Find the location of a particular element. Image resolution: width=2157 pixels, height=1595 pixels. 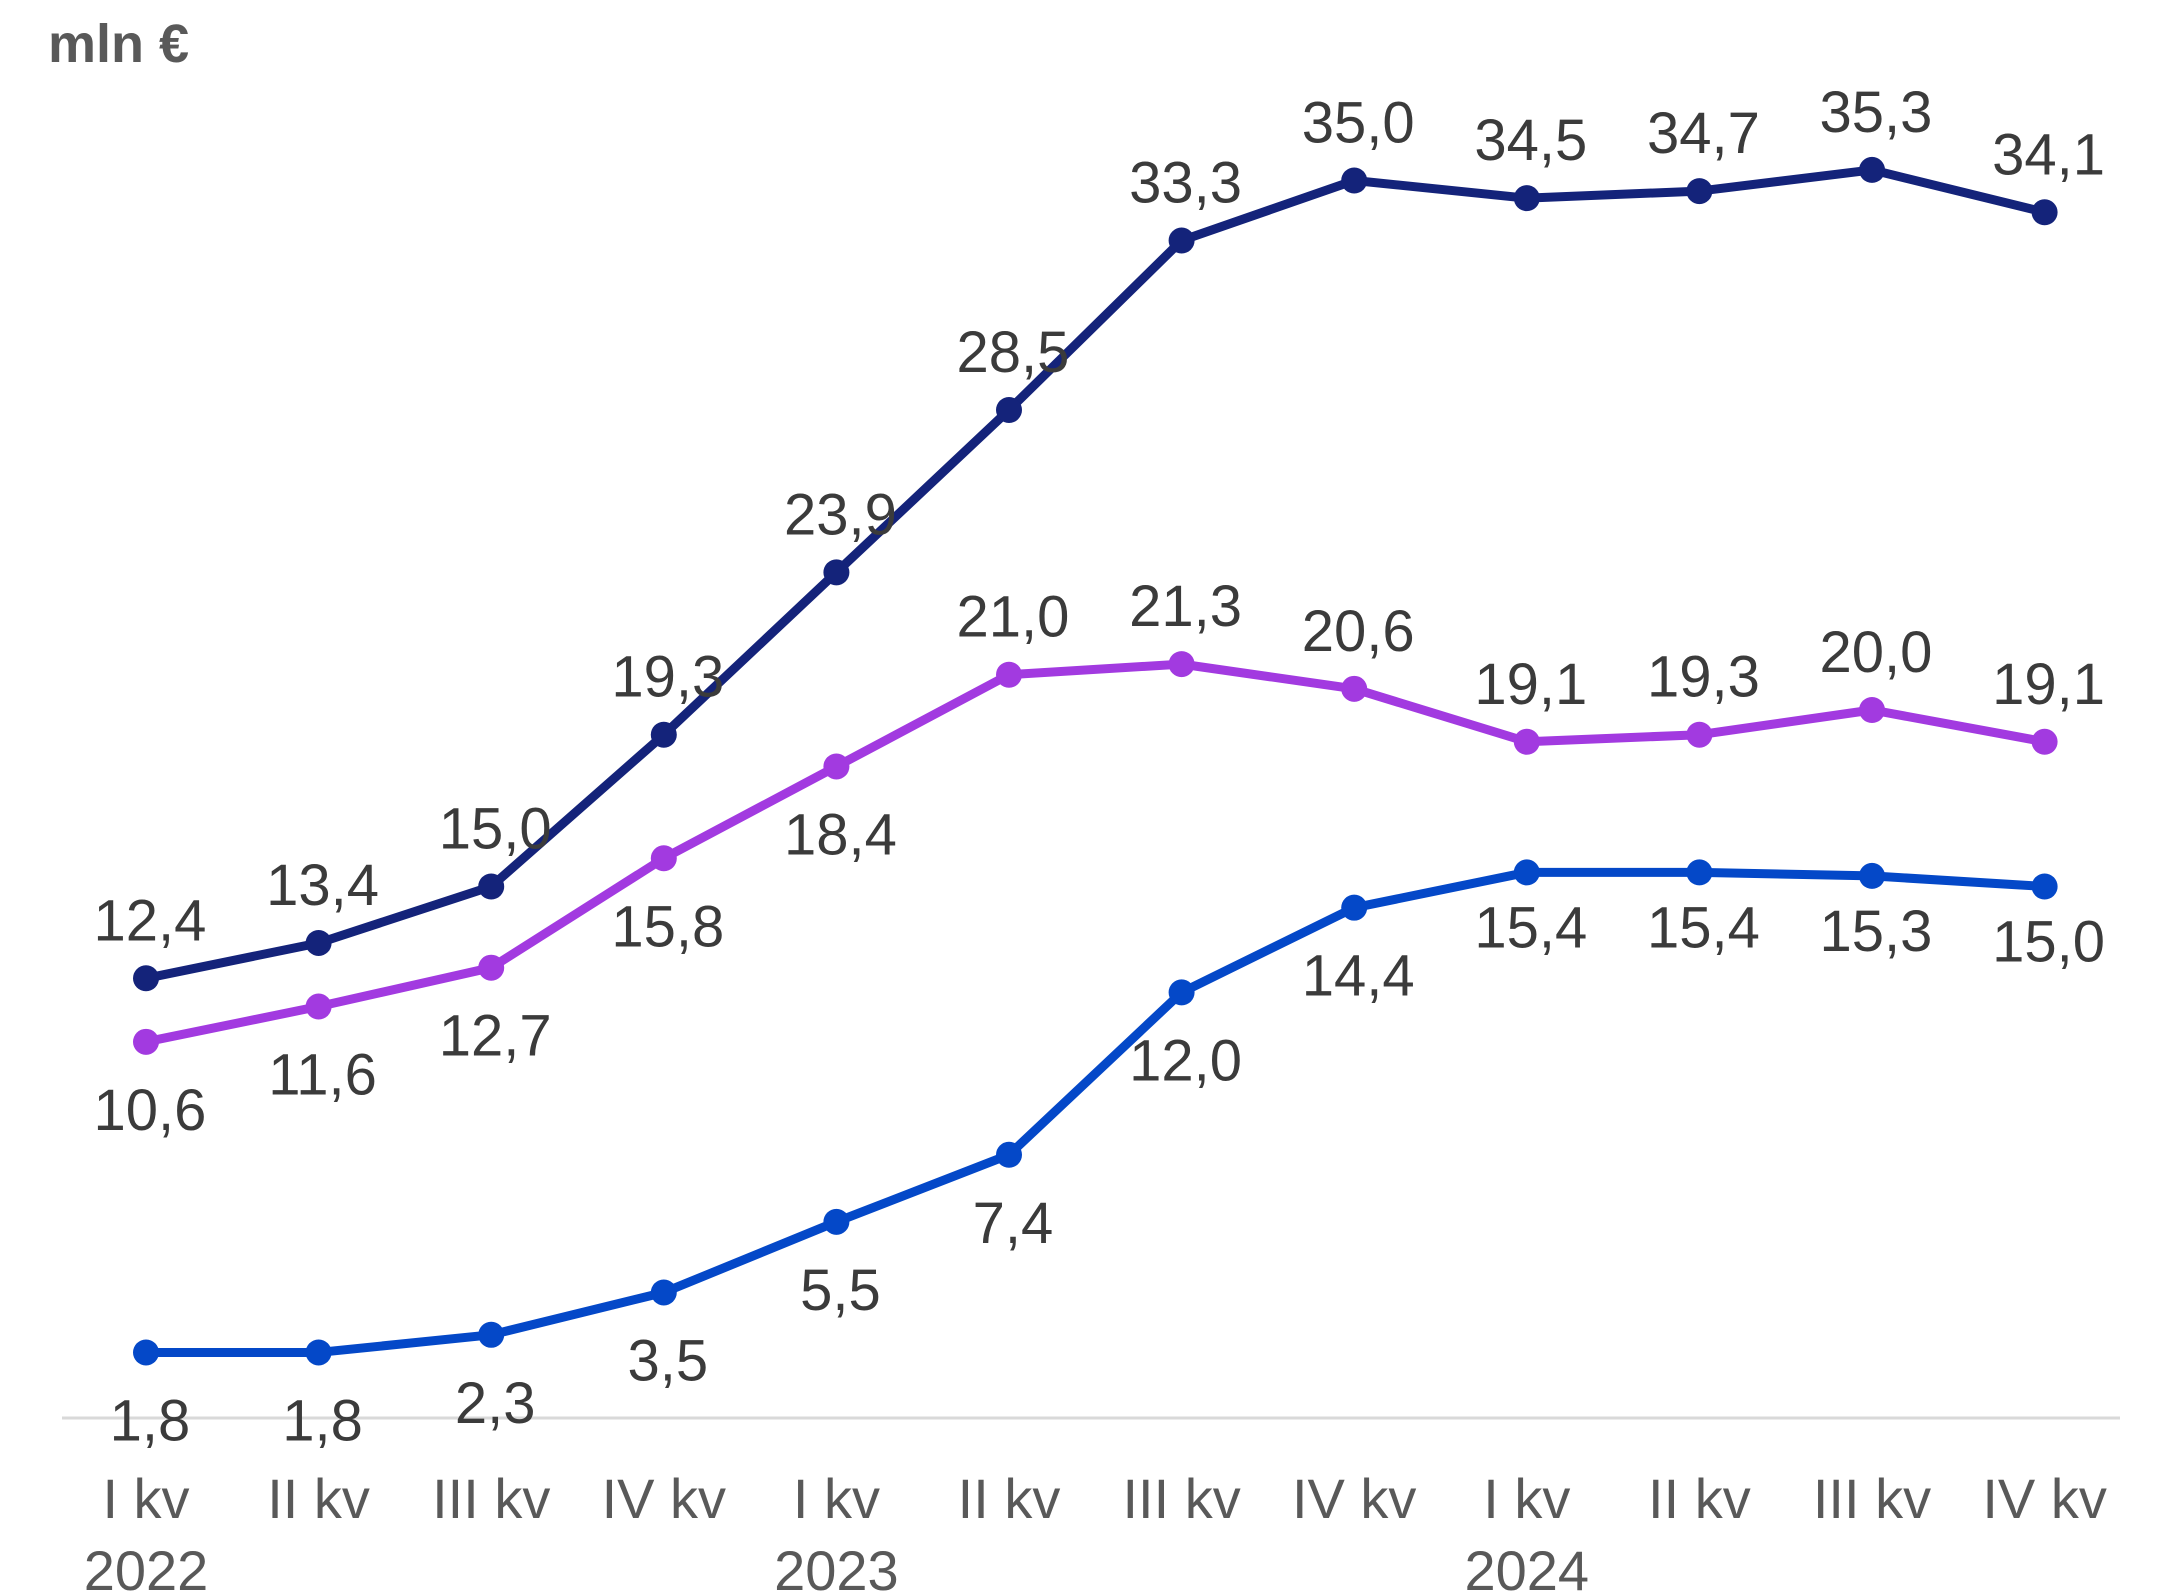

series-2-data-label: 12,7 is located at coordinates (495, 1036).